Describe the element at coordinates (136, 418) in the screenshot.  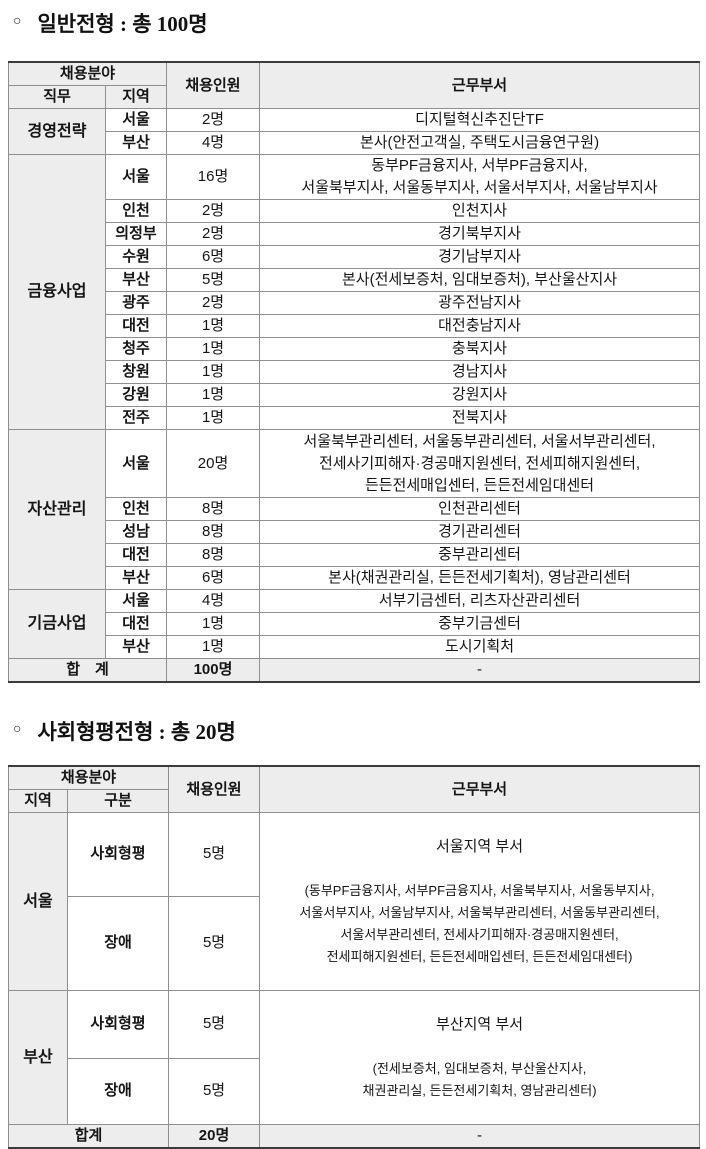
I see `region-cell: 전주` at that location.